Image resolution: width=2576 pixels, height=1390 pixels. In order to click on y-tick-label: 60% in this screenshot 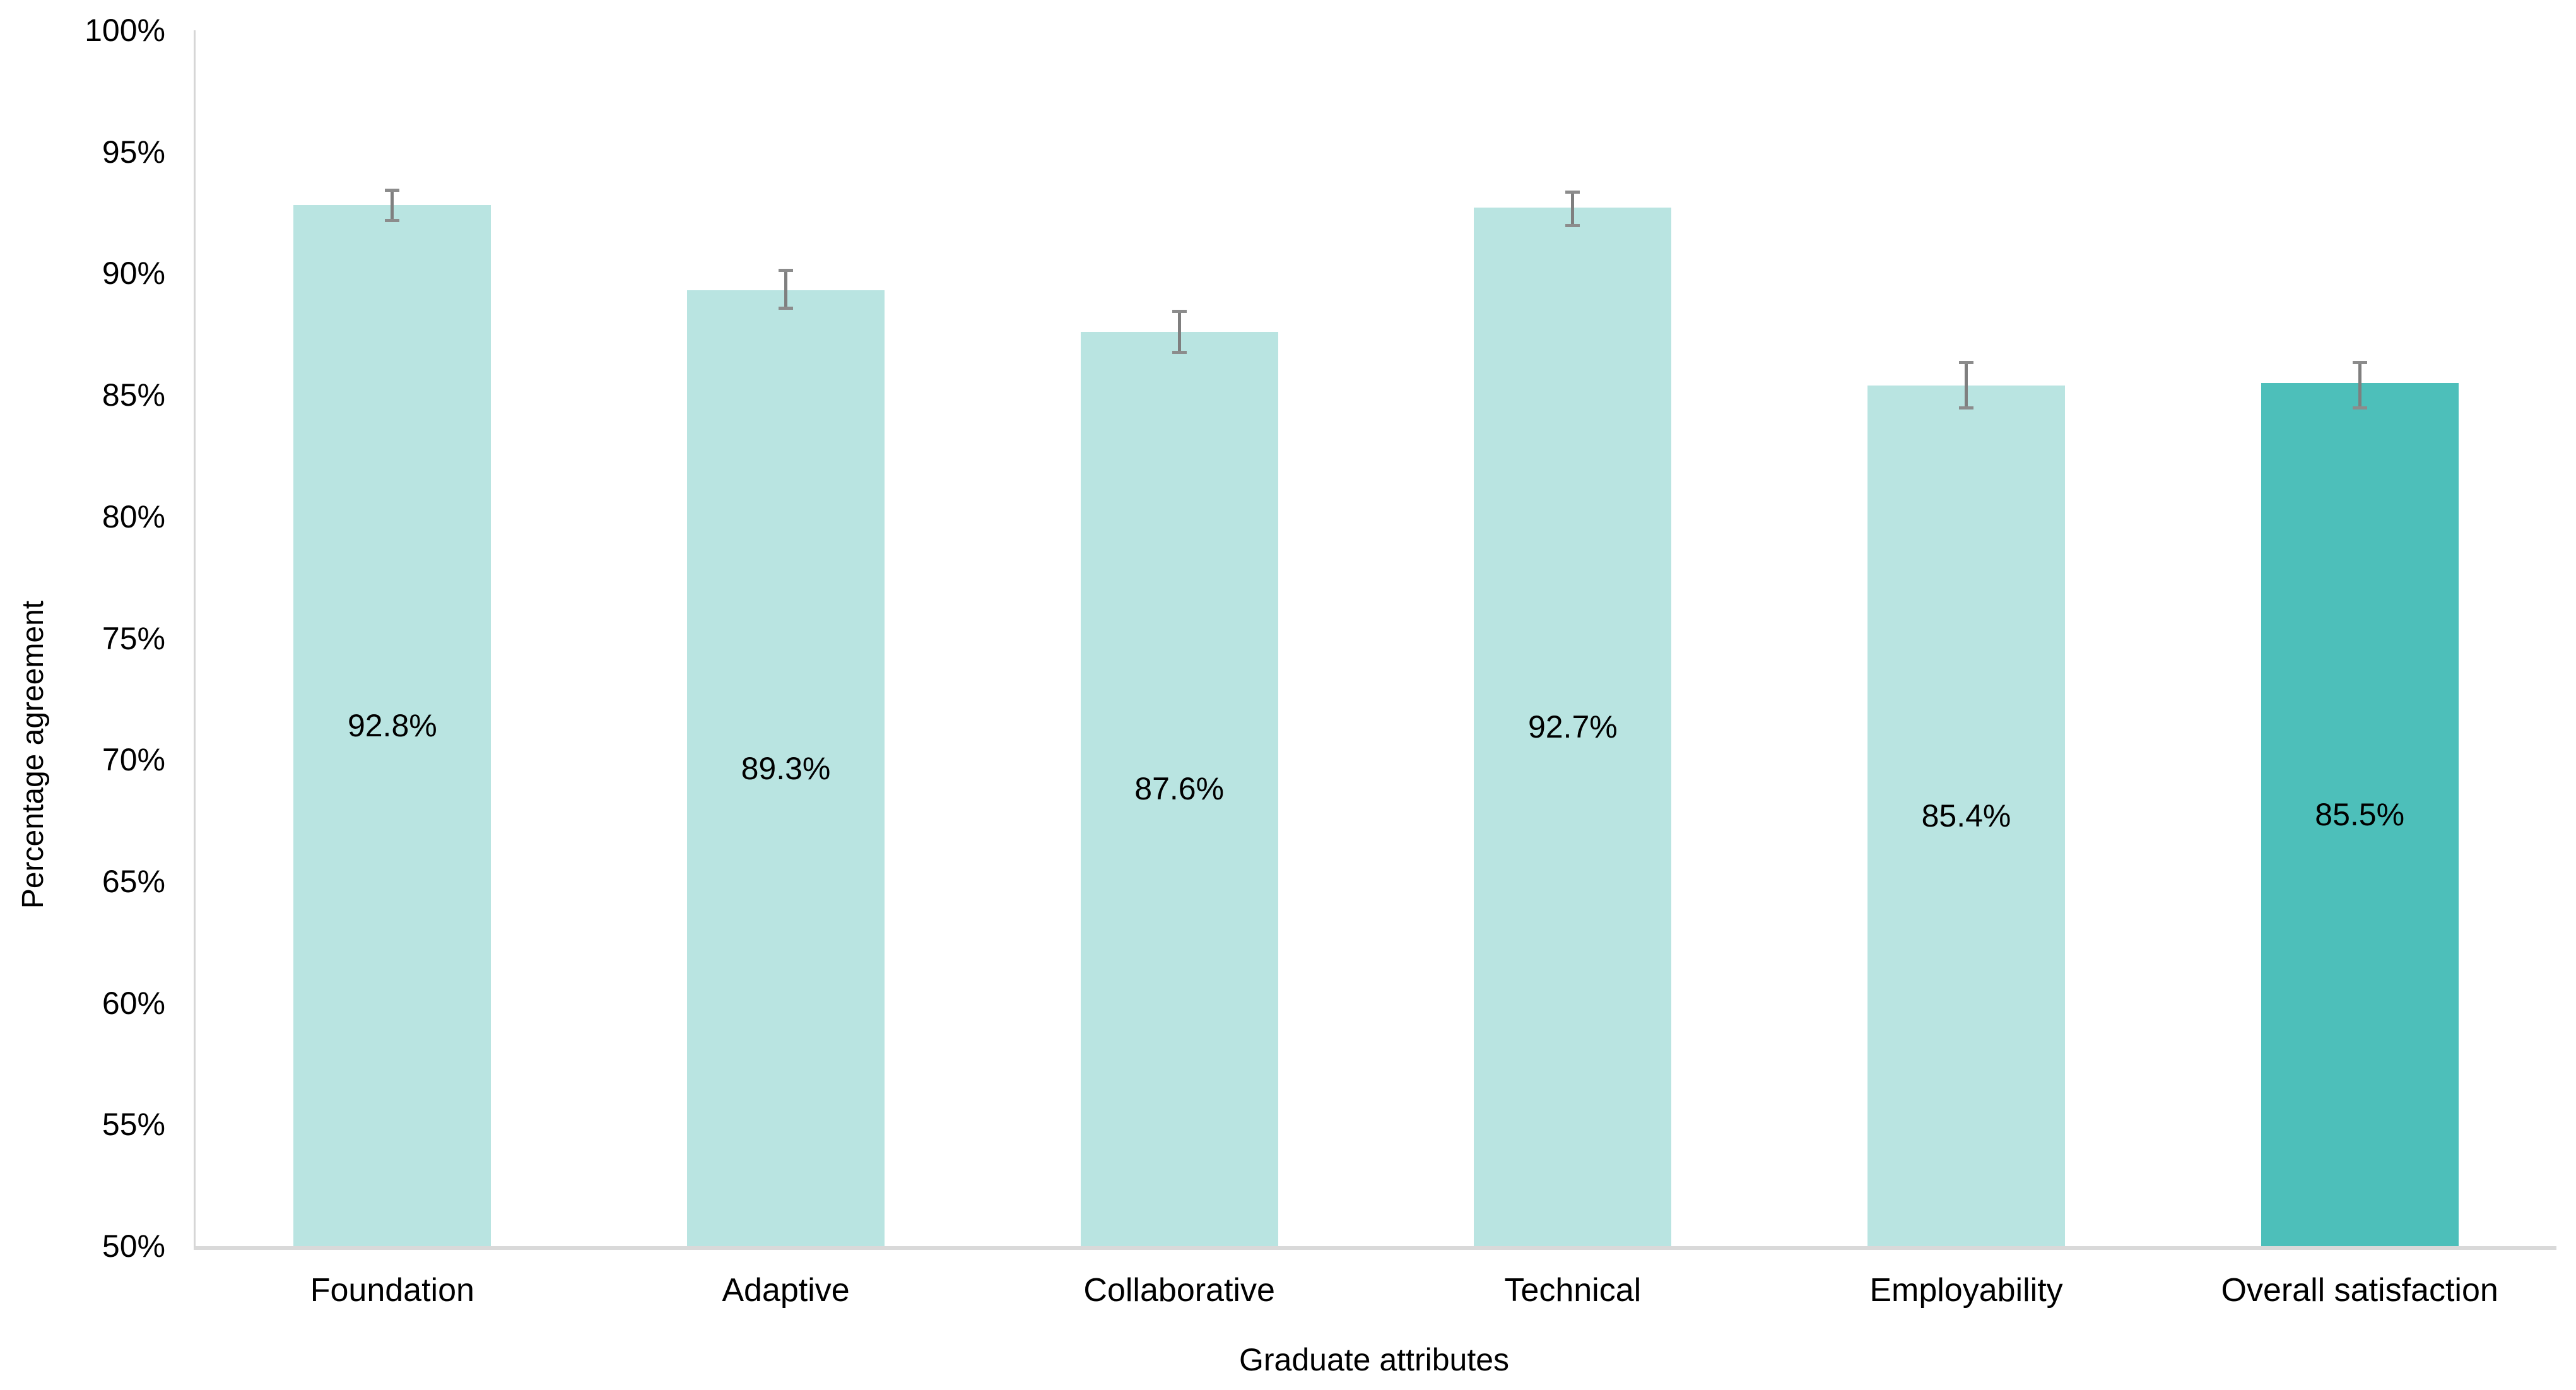, I will do `click(133, 1003)`.